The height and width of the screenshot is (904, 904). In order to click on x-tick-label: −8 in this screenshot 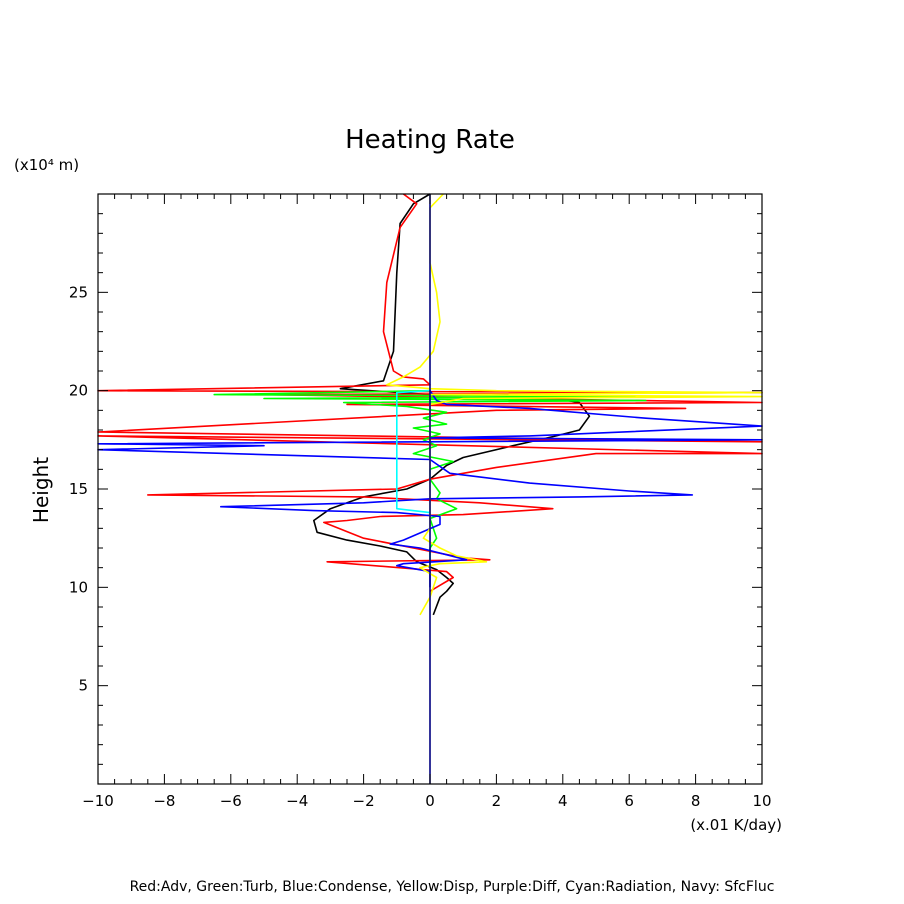, I will do `click(164, 801)`.